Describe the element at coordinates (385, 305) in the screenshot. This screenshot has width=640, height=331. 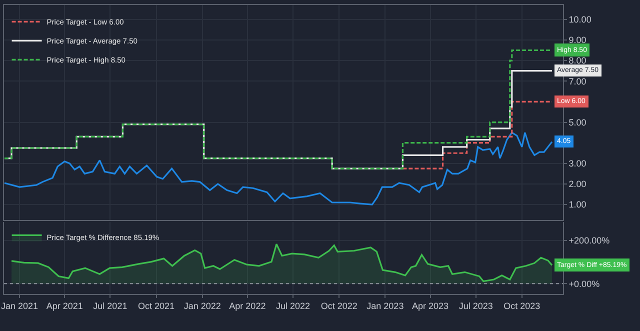
I see `x-tick-label: Jan 2023` at that location.